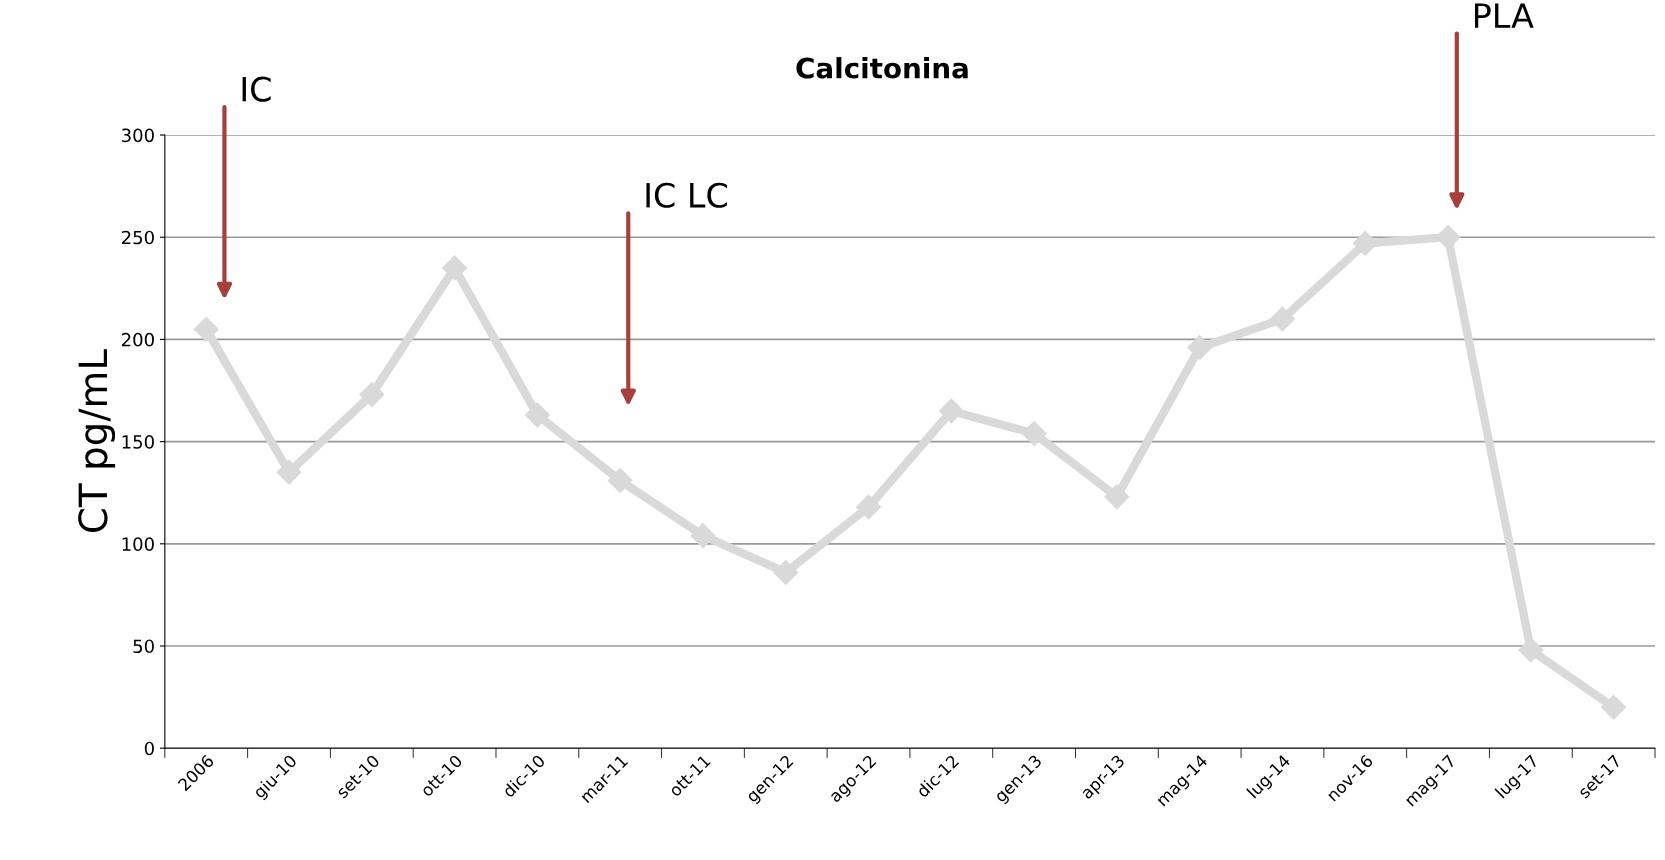 This screenshot has width=1665, height=860. What do you see at coordinates (97, 441) in the screenshot?
I see `y-axis-title: CT pg/mL` at bounding box center [97, 441].